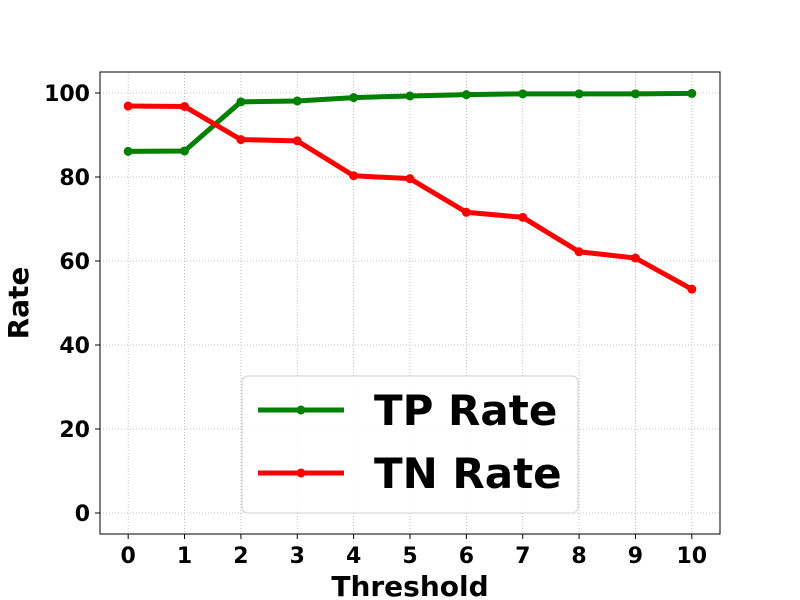  Describe the element at coordinates (18, 303) in the screenshot. I see `y-axis-title: Rate` at that location.